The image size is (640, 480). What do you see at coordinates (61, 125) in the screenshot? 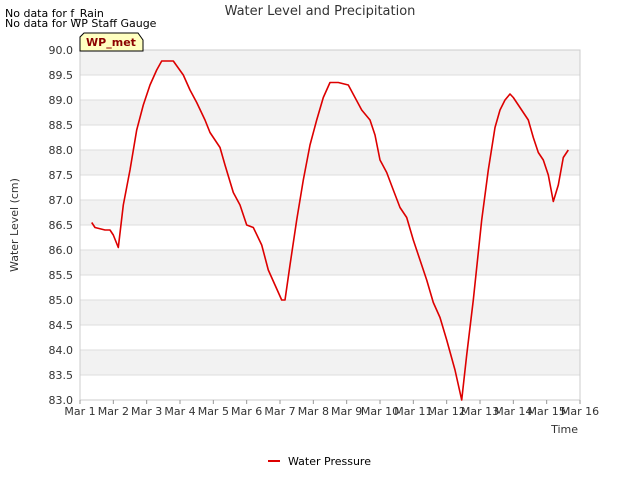
I see `y-tick-label: 88.5` at bounding box center [61, 125].